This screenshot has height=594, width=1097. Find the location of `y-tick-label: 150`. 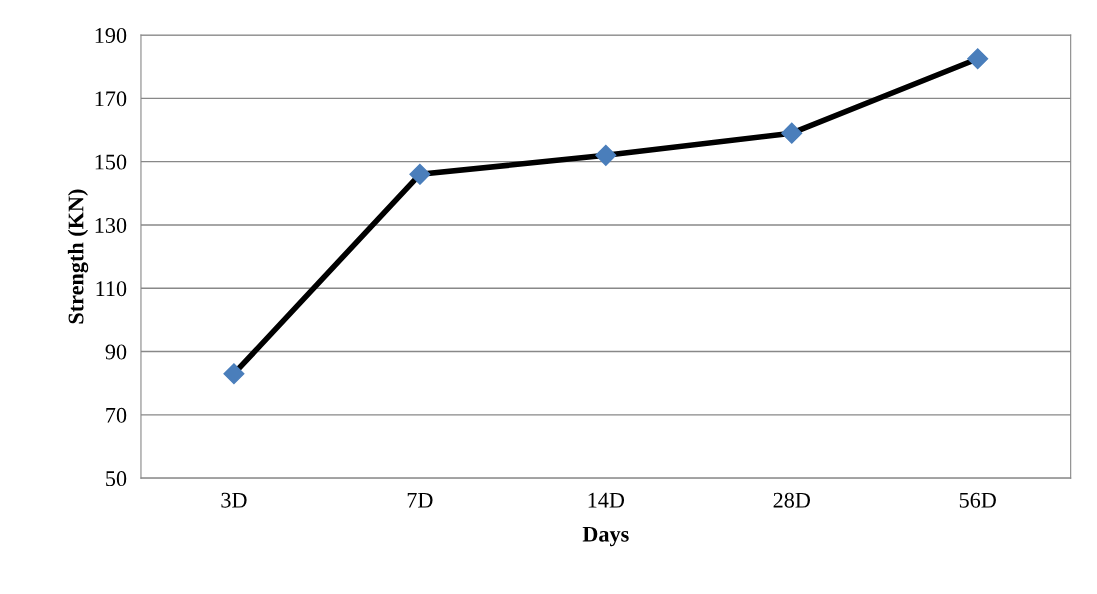

y-tick-label: 150 is located at coordinates (111, 162).